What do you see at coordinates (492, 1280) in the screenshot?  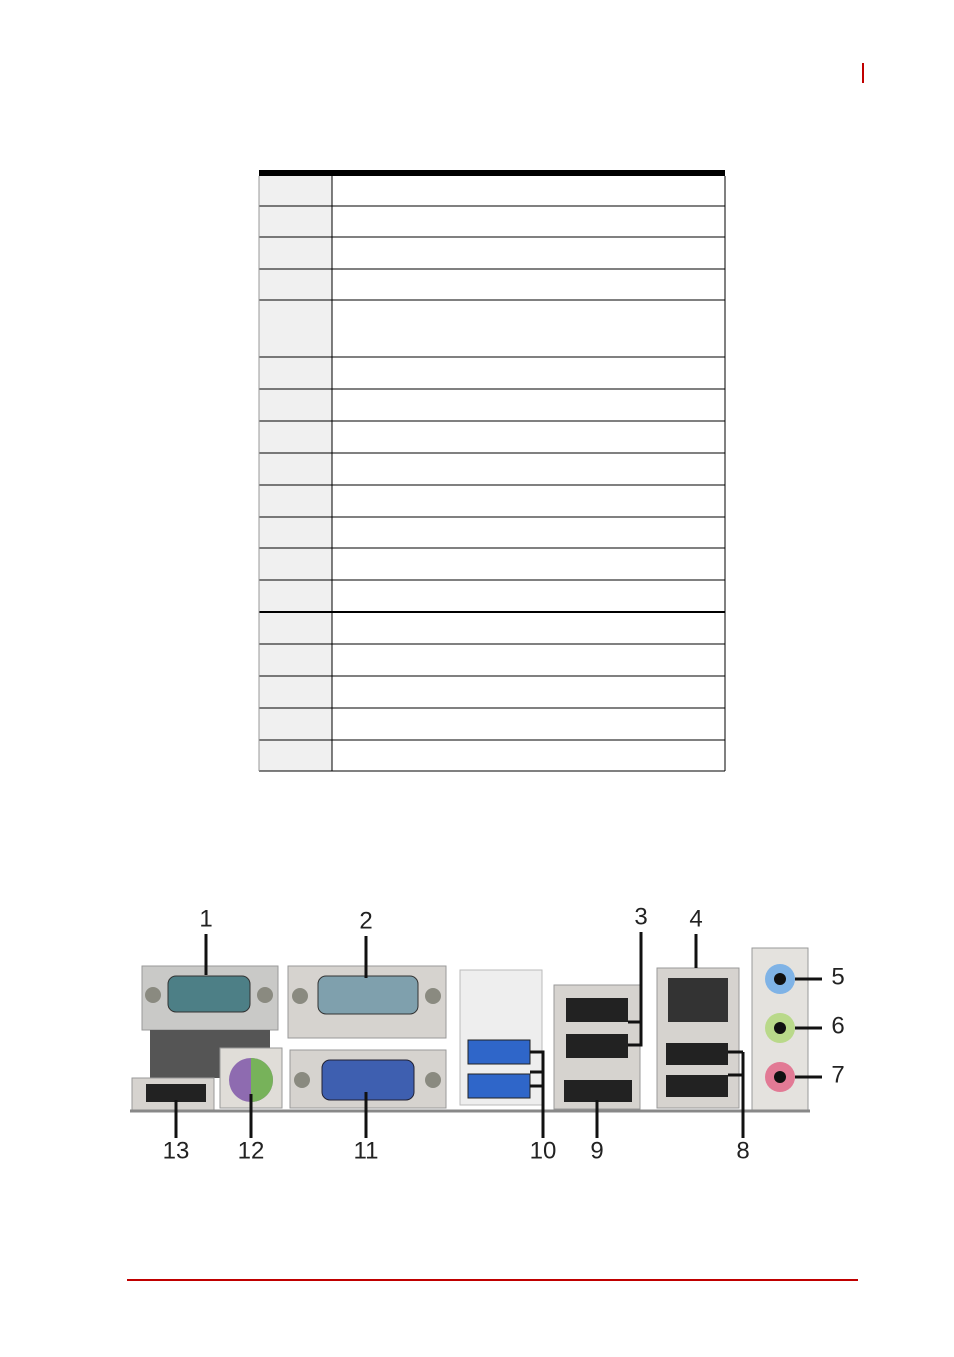 I see `footer-rule` at bounding box center [492, 1280].